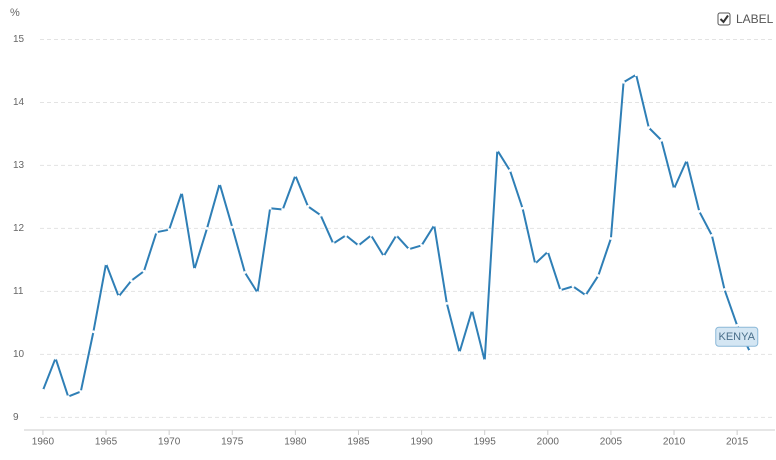 This screenshot has height=460, width=776. What do you see at coordinates (232, 442) in the screenshot?
I see `x-tick-label: 1975` at bounding box center [232, 442].